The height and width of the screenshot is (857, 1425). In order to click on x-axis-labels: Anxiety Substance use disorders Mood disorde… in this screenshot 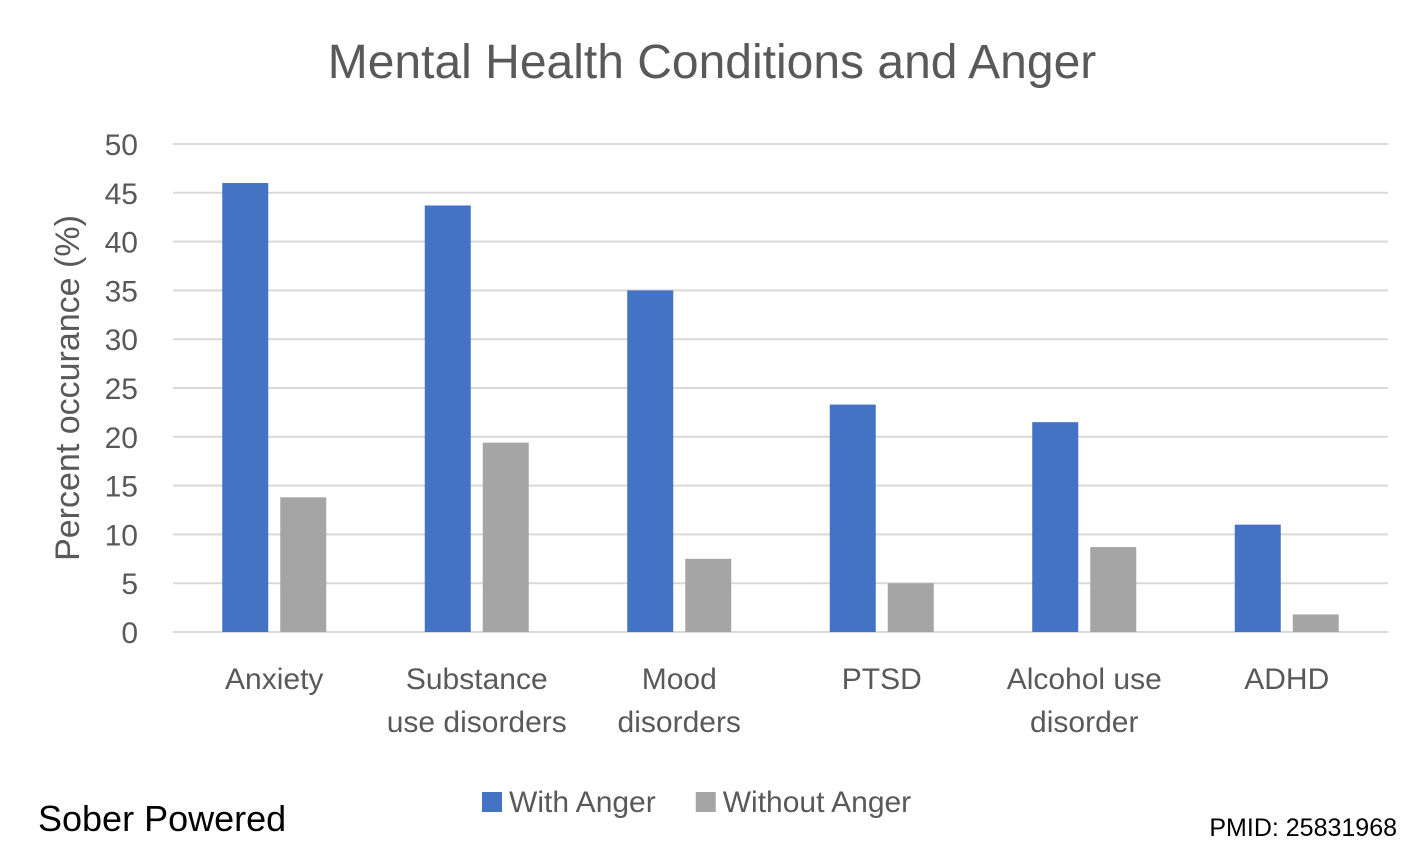, I will do `click(777, 701)`.